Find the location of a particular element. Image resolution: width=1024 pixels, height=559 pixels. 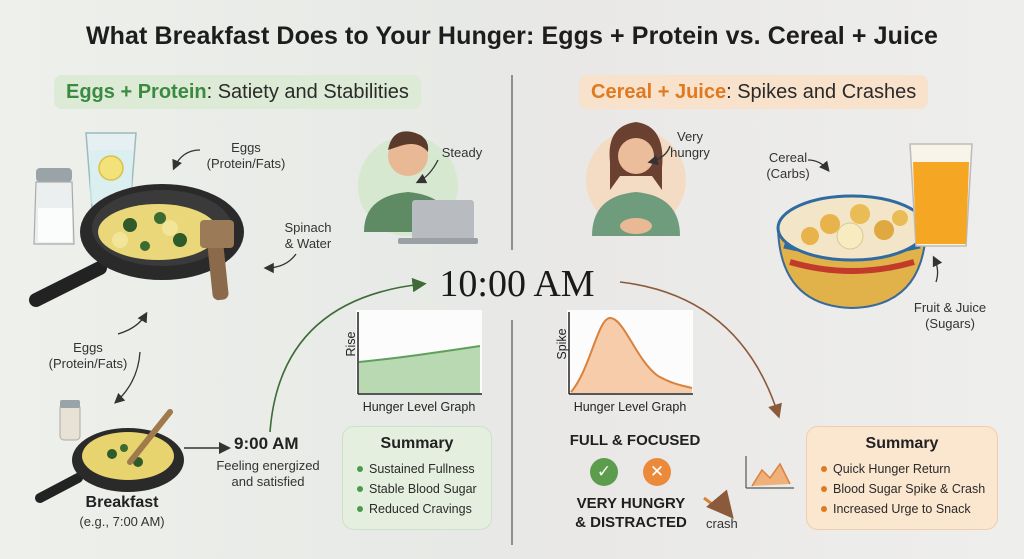

small-skillet-icon is located at coordinates (109, 451).